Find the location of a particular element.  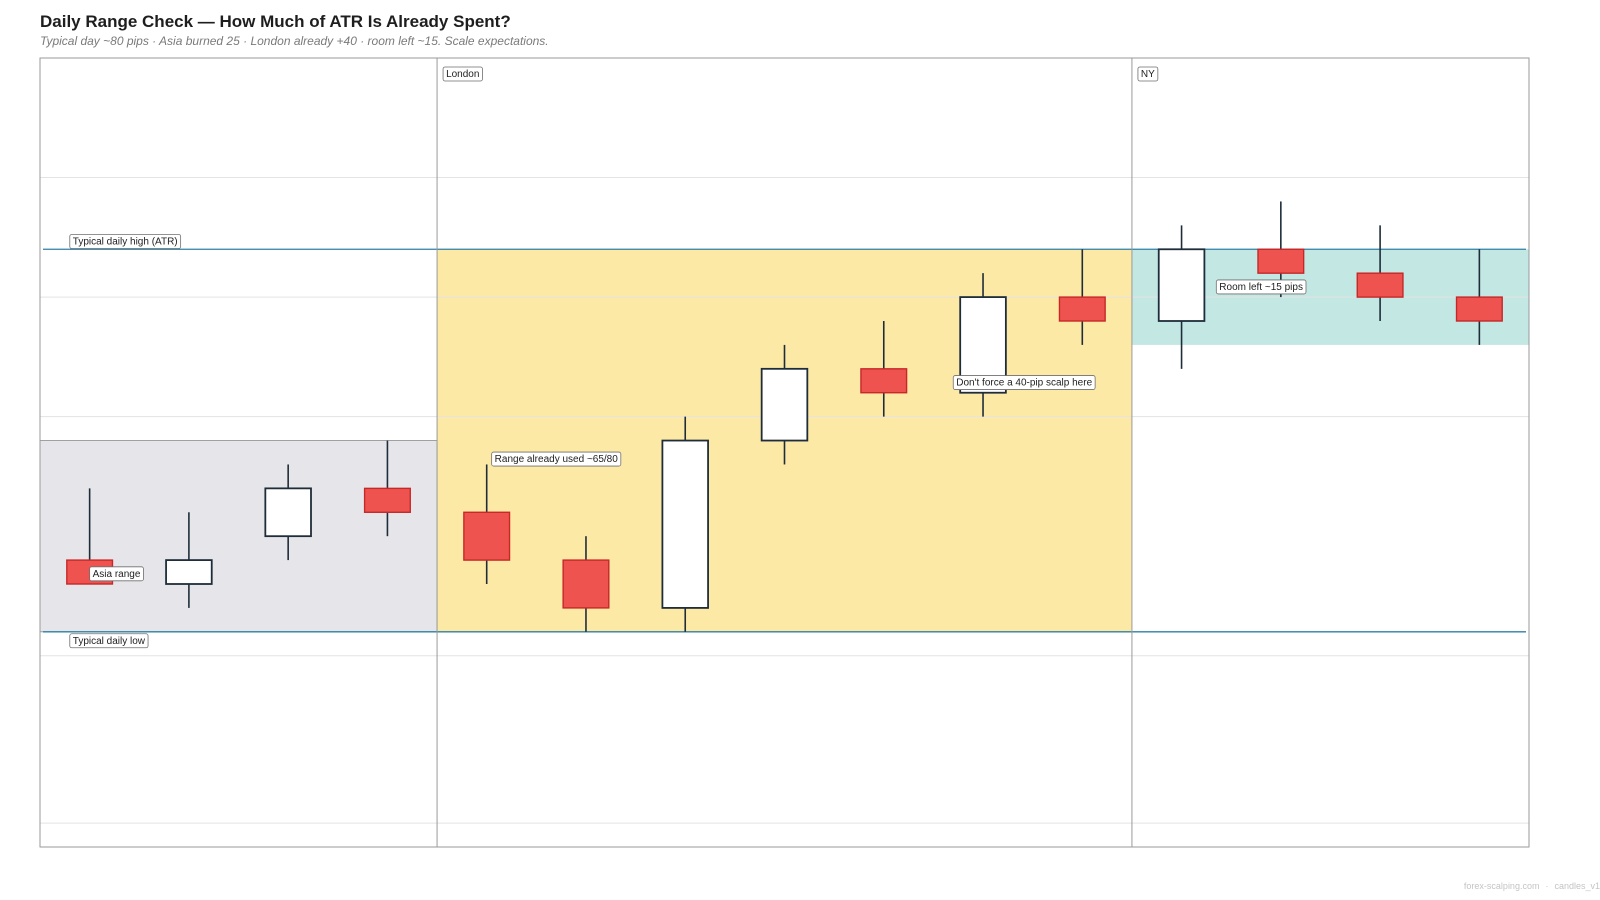

annotation-label: Typical daily low is located at coordinates (109, 641).